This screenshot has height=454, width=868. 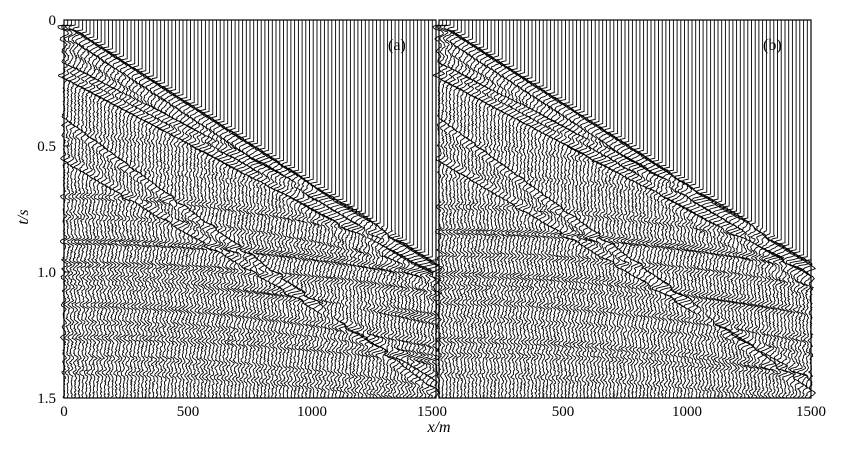 What do you see at coordinates (397, 45) in the screenshot?
I see `panel-a-label: (a)` at bounding box center [397, 45].